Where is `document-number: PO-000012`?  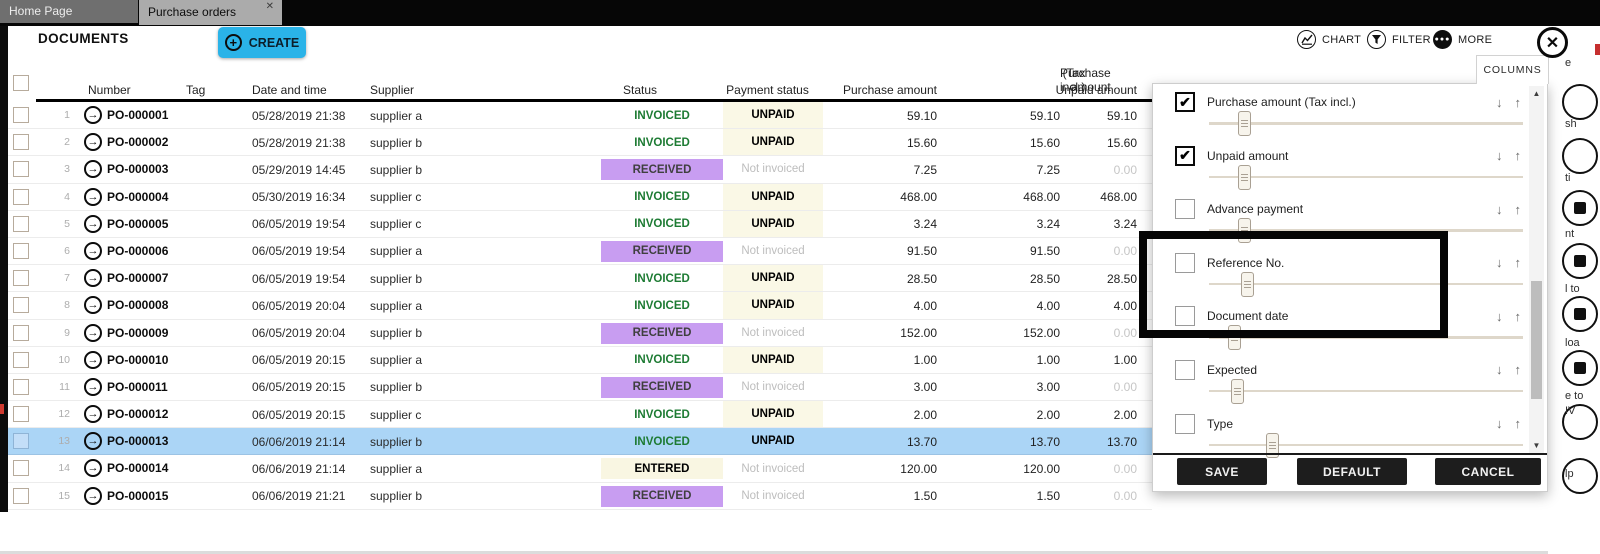
document-number: PO-000012 is located at coordinates (138, 414).